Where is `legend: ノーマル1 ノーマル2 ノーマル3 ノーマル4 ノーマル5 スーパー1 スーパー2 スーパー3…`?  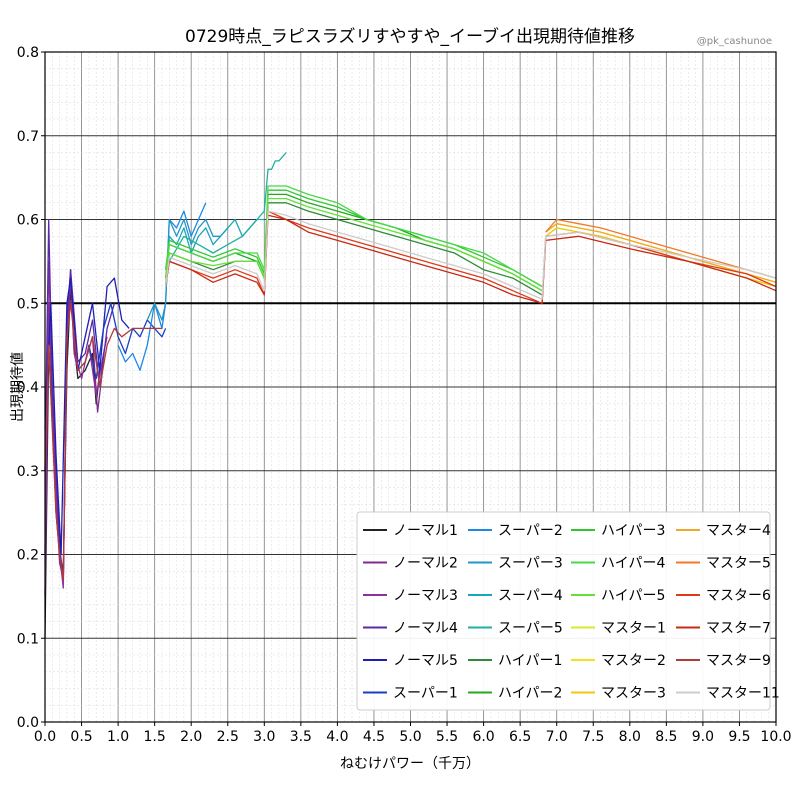
legend: ノーマル1 ノーマル2 ノーマル3 ノーマル4 ノーマル5 スーパー1 スーパー2 スーパー3… is located at coordinates (568, 611).